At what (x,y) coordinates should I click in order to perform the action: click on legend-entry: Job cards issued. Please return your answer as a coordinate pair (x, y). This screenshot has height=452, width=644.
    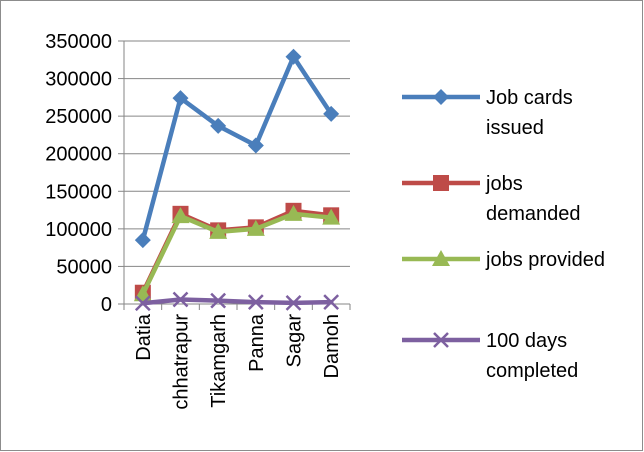
    Looking at the image, I should click on (487, 113).